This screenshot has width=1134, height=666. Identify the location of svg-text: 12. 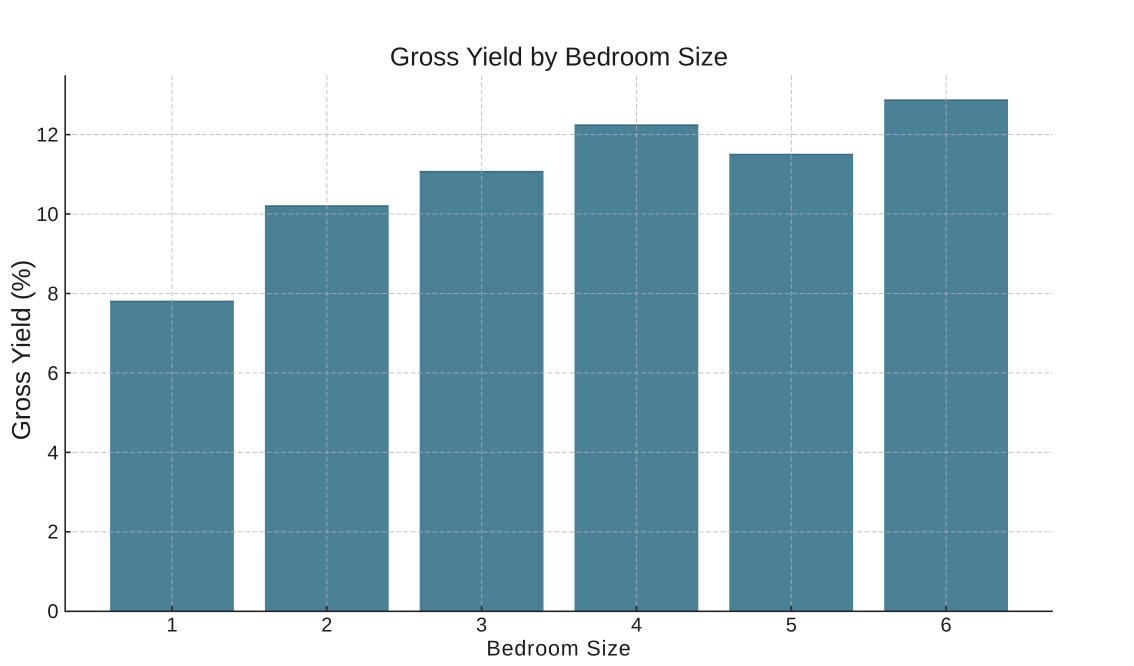
(47, 136).